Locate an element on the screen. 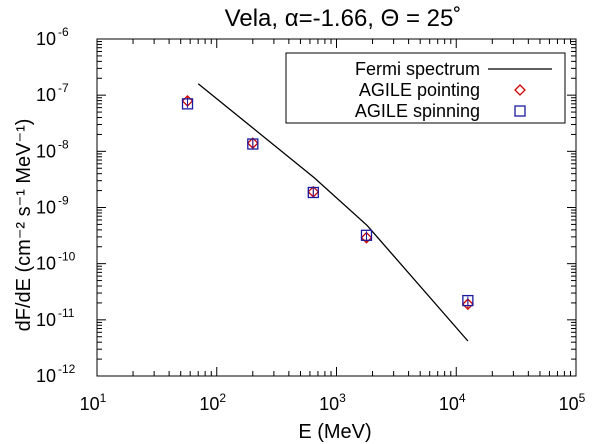  legend-box is located at coordinates (425, 88).